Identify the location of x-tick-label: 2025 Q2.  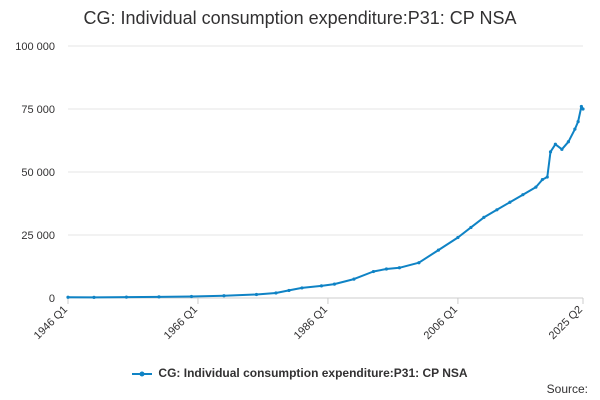
(566, 323).